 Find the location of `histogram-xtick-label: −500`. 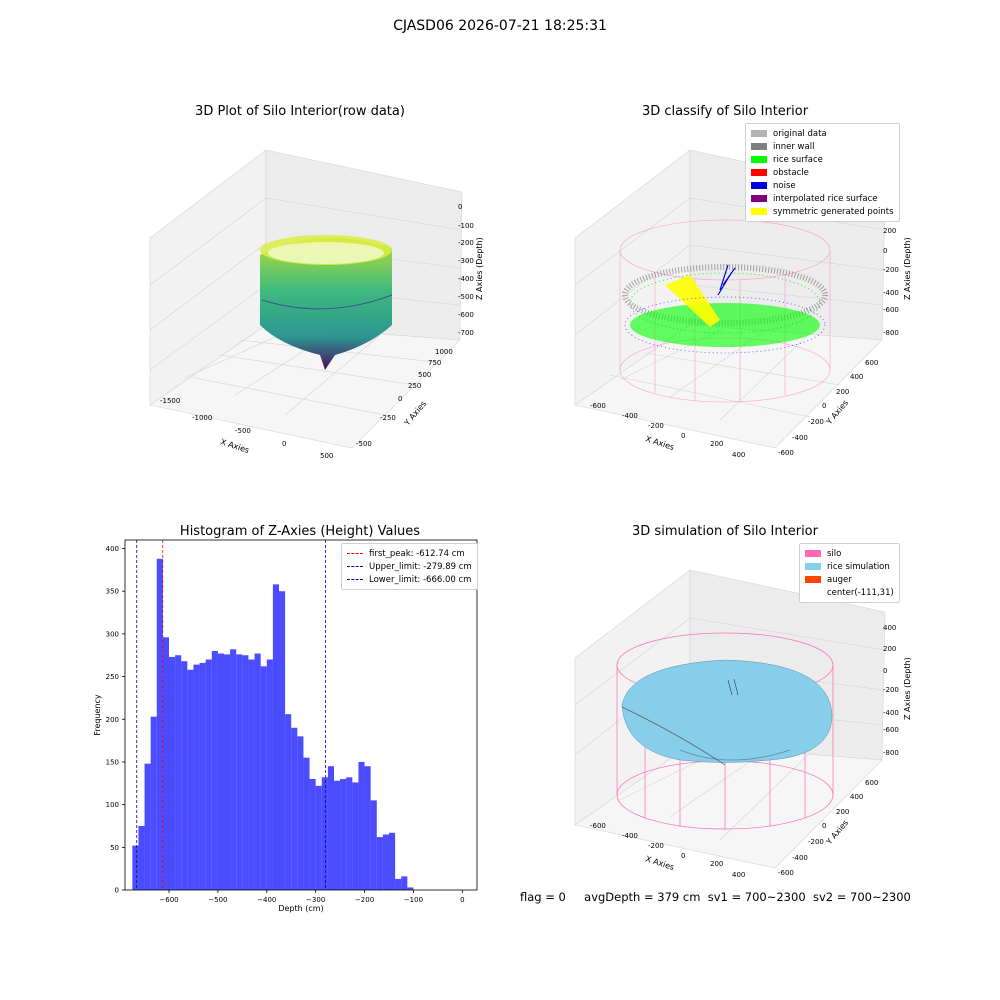

histogram-xtick-label: −500 is located at coordinates (217, 900).